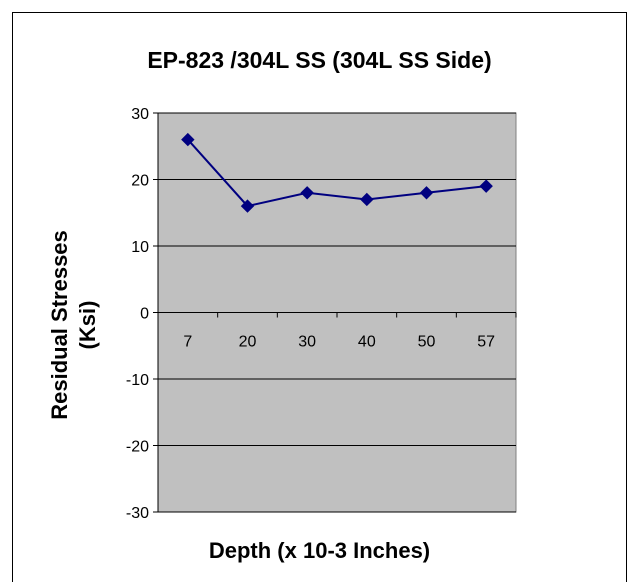  What do you see at coordinates (137, 380) in the screenshot?
I see `y-tick-label: -10` at bounding box center [137, 380].